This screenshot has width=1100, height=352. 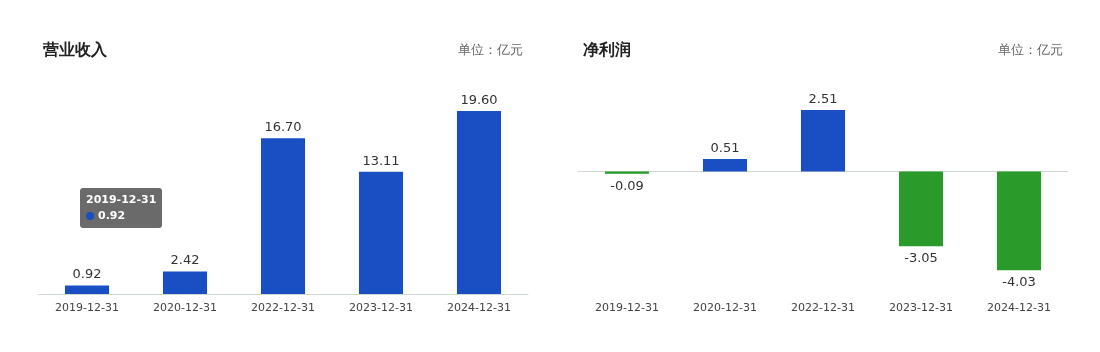 What do you see at coordinates (823, 98) in the screenshot?
I see `data-label: 2.51` at bounding box center [823, 98].